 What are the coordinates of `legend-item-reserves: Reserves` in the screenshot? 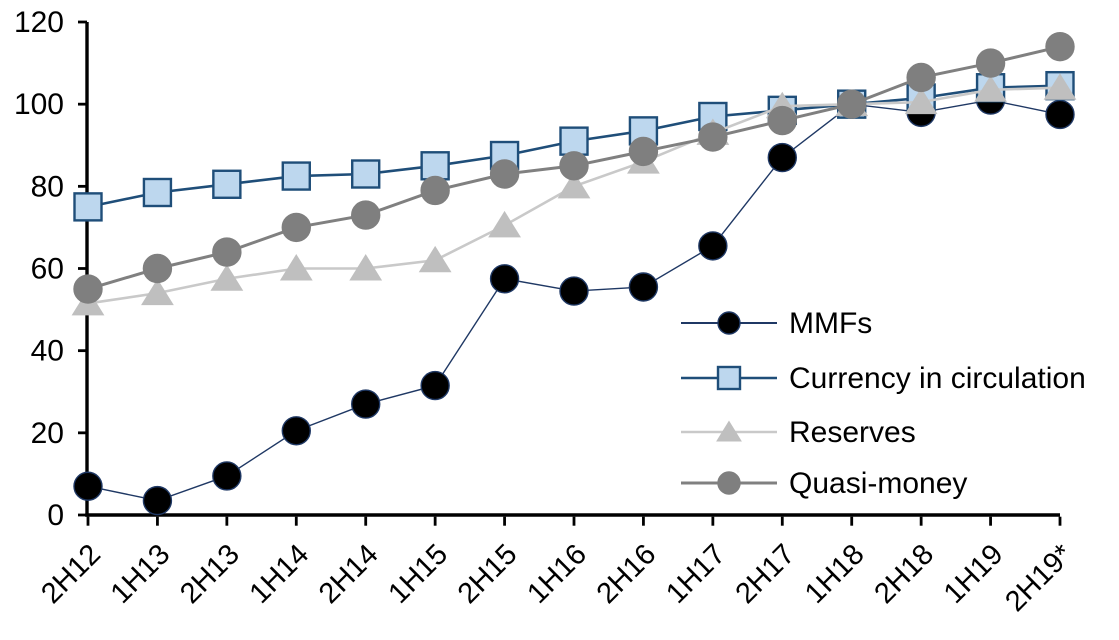 It's located at (798, 432).